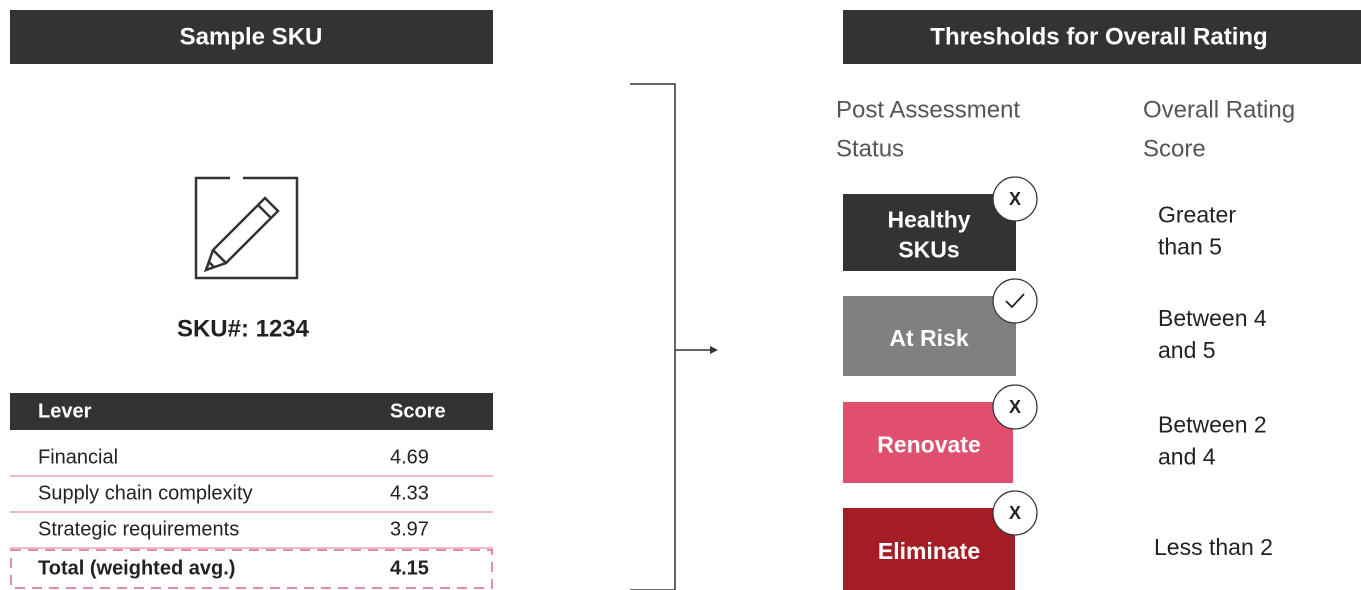 The width and height of the screenshot is (1361, 590). Describe the element at coordinates (653, 336) in the screenshot. I see `bracket` at that location.